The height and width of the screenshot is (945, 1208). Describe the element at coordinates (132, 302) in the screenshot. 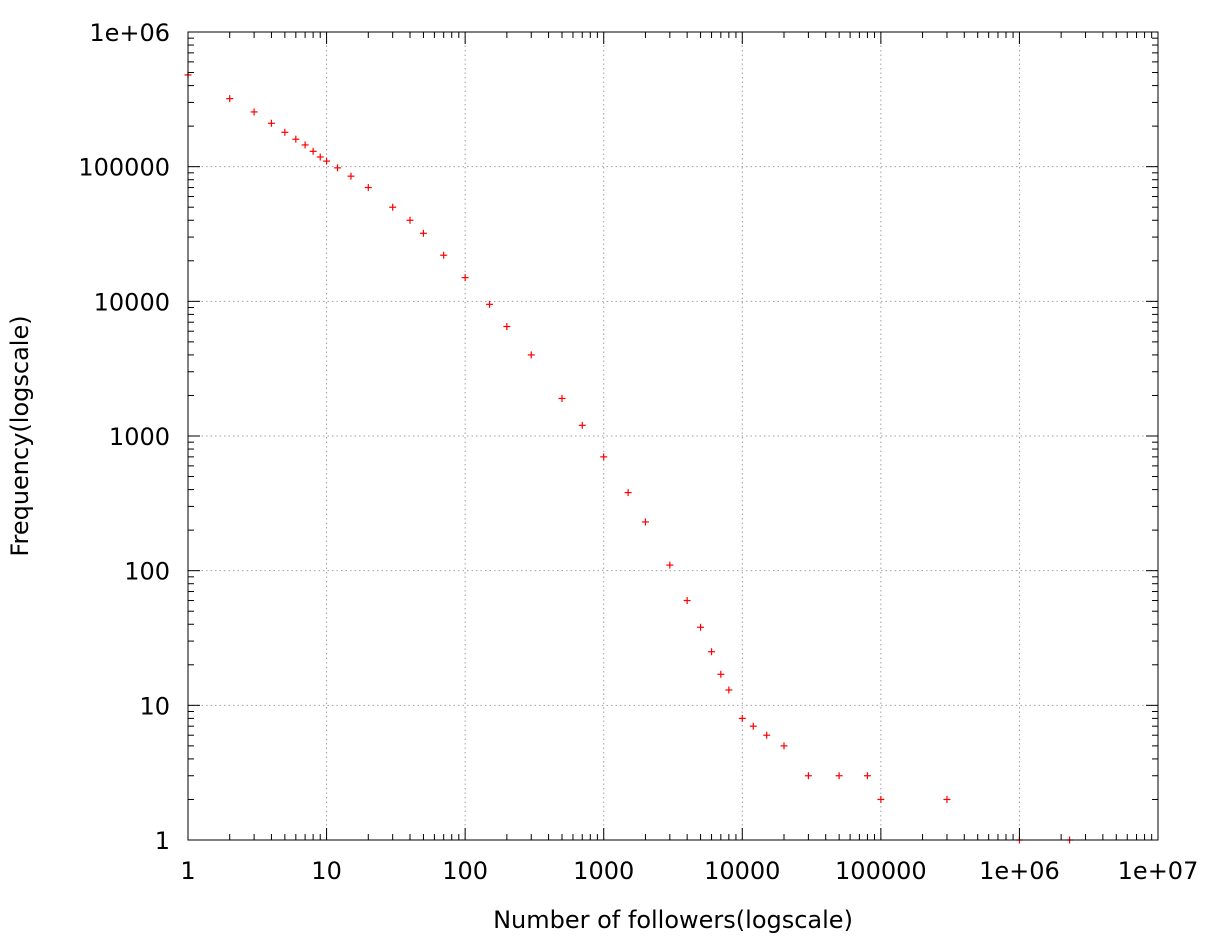

I see `y-tick-label: 10000` at that location.